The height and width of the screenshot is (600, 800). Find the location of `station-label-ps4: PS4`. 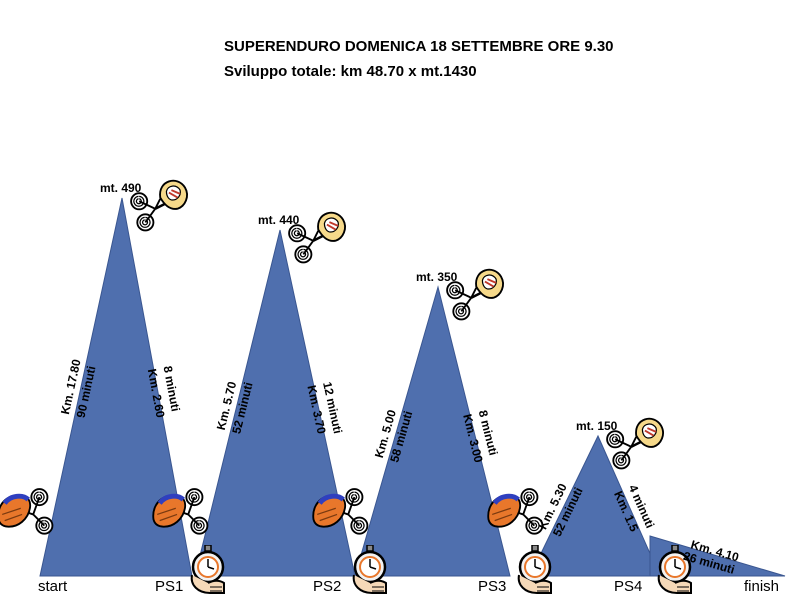

station-label-ps4: PS4 is located at coordinates (628, 586).